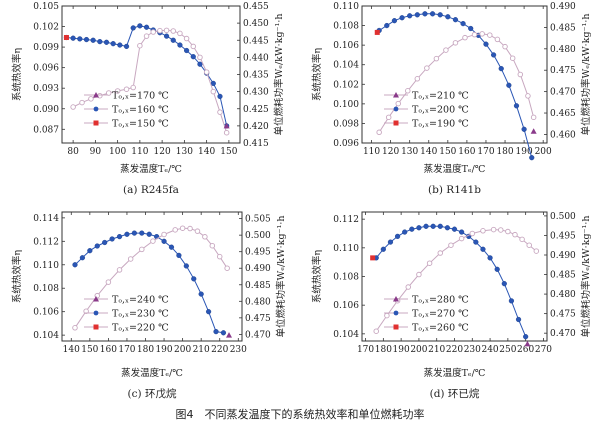 Image resolution: width=600 pixels, height=425 pixels. What do you see at coordinates (256, 7) in the screenshot?
I see `y-right-tick-label: 0.455` at bounding box center [256, 7].